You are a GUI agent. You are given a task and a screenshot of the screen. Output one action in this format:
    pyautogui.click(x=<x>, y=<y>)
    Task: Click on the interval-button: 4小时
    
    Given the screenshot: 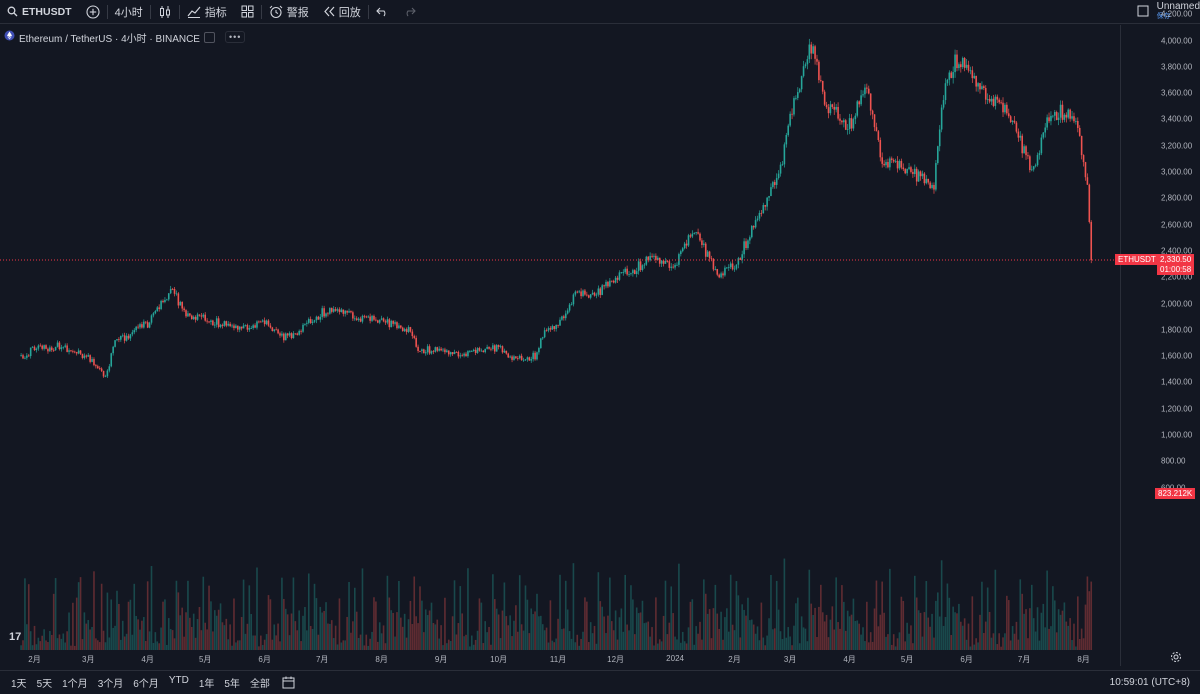 What is the action you would take?
    pyautogui.click(x=129, y=12)
    